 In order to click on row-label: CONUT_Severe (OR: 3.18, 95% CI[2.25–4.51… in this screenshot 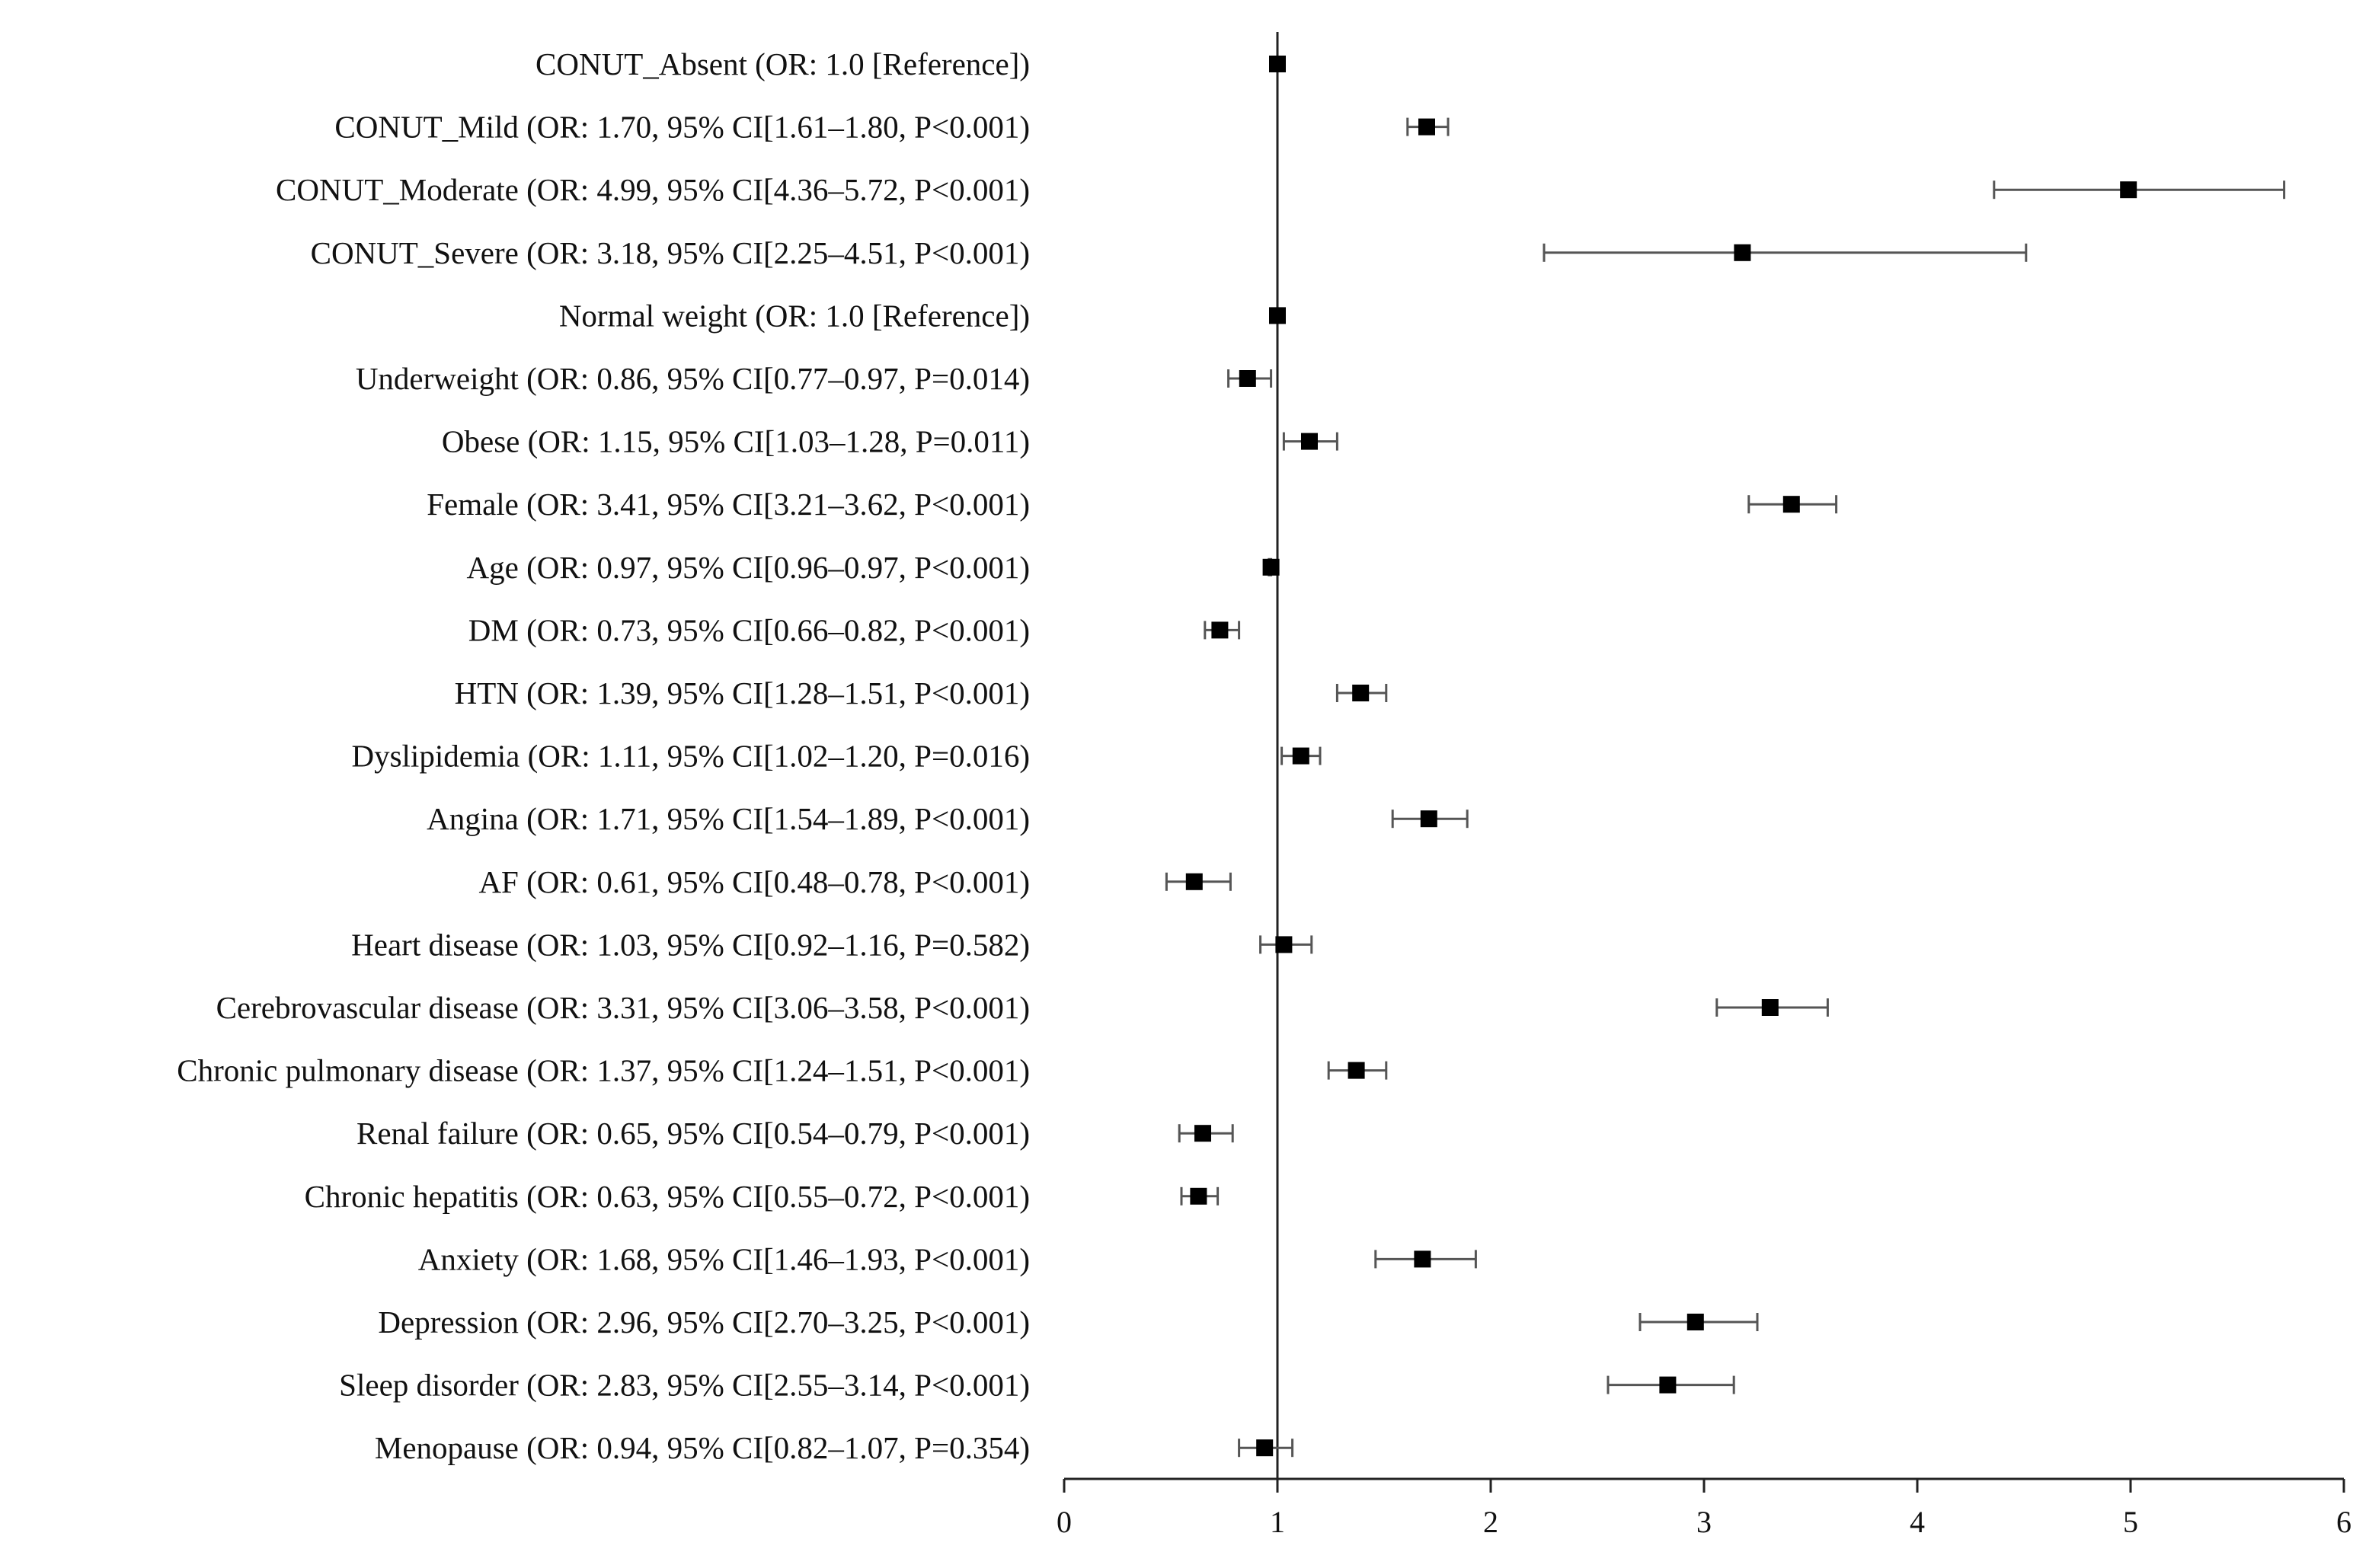, I will do `click(670, 253)`.